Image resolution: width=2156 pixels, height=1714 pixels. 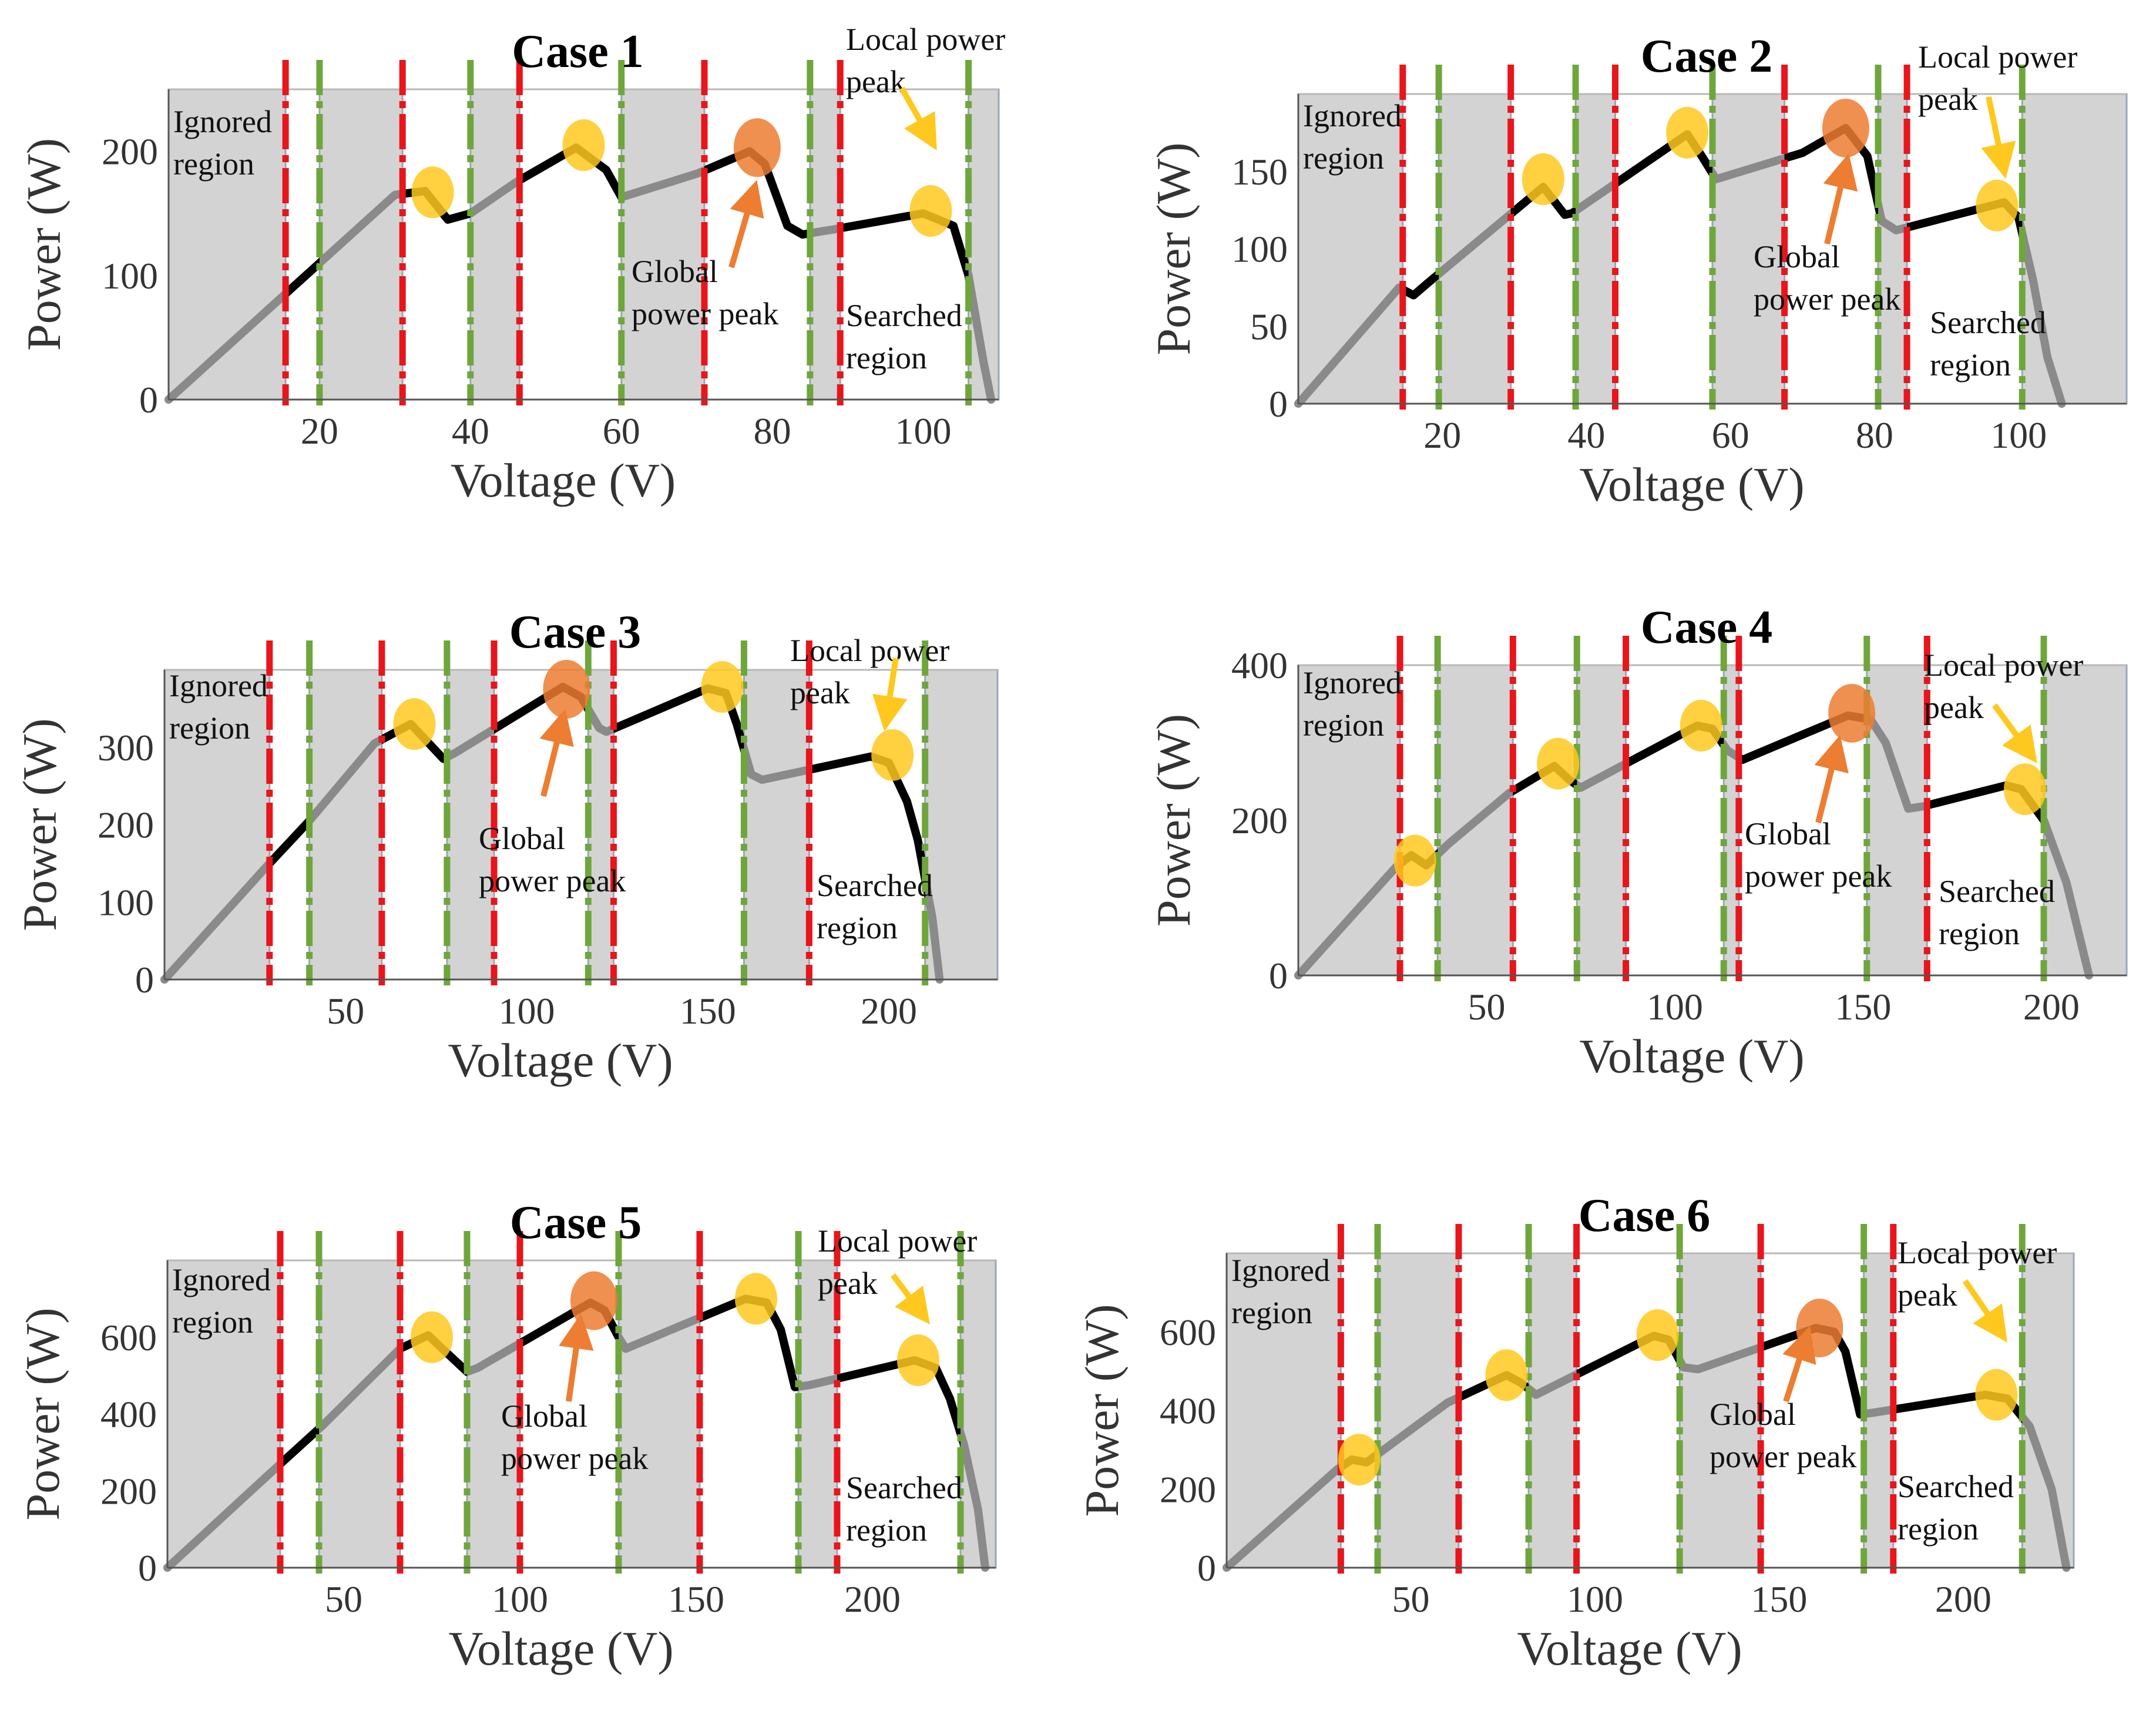 What do you see at coordinates (1707, 627) in the screenshot?
I see `chart-title: Case 4` at bounding box center [1707, 627].